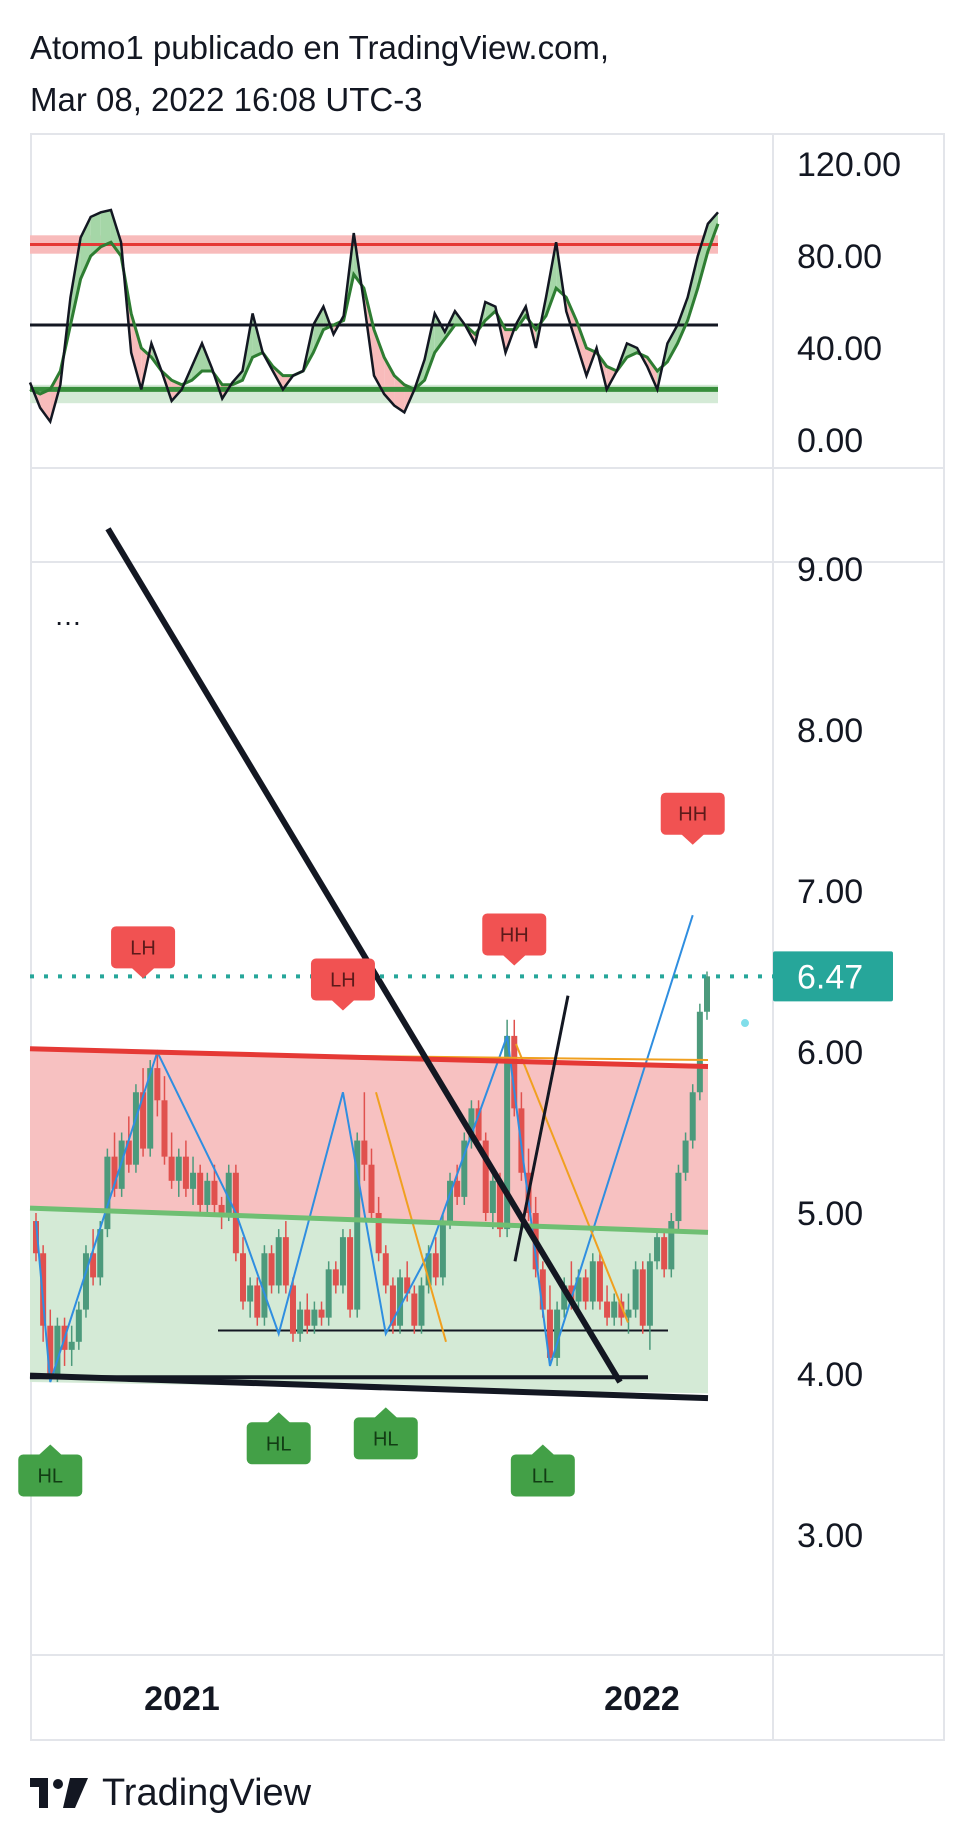  What do you see at coordinates (642, 1699) in the screenshot?
I see `time-axis-tick: 2022` at bounding box center [642, 1699].